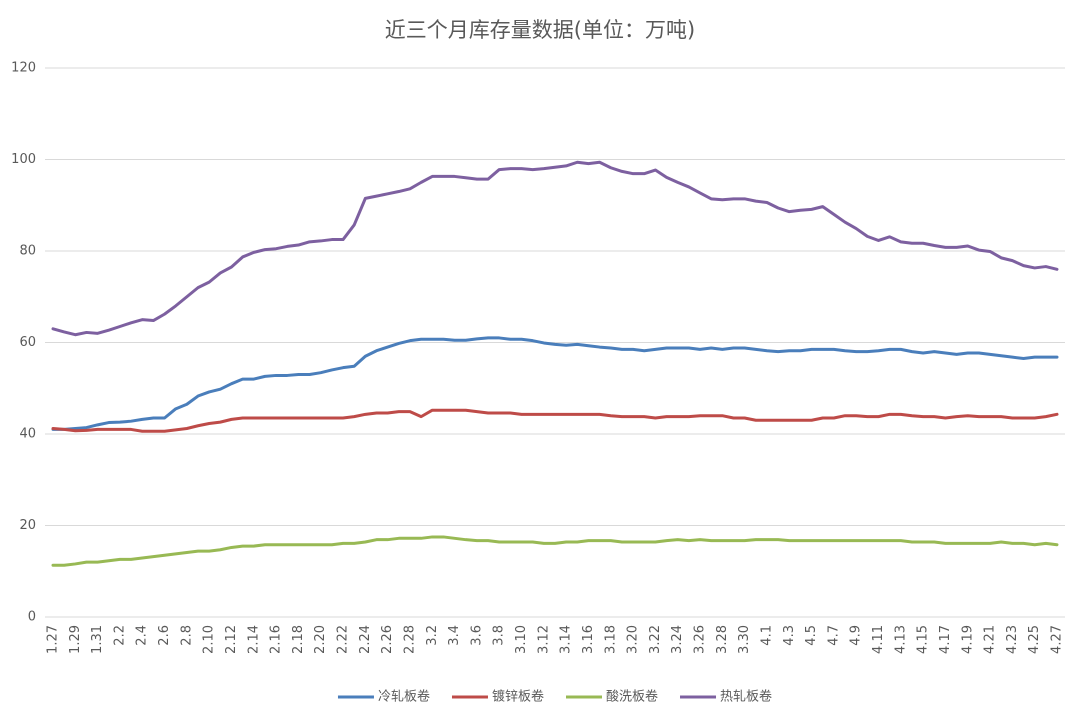  Describe the element at coordinates (432, 635) in the screenshot. I see `x-tick-label: 3.2` at that location.